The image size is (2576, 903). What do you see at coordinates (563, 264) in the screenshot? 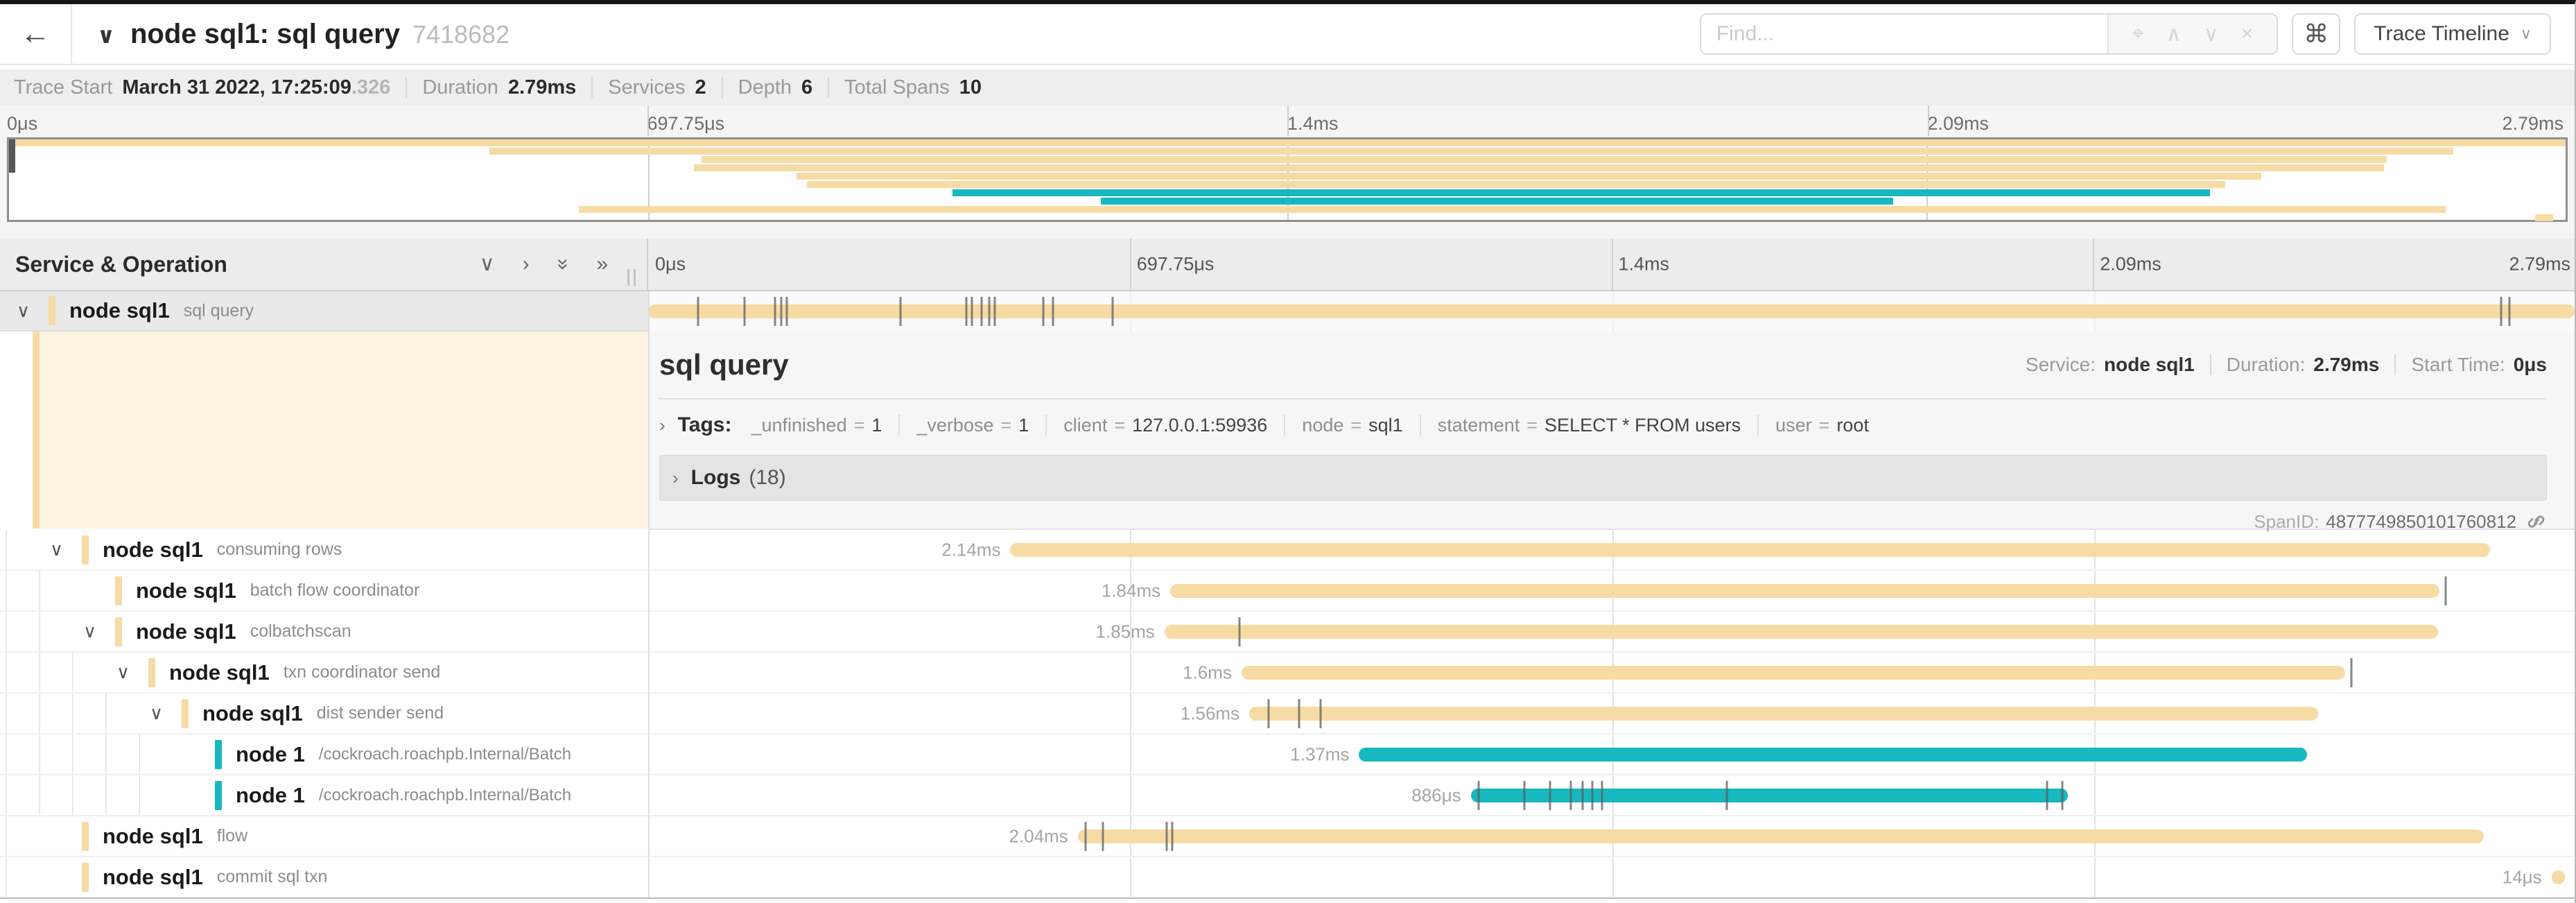
I see `double-chevron-down-icon: »` at bounding box center [563, 264].